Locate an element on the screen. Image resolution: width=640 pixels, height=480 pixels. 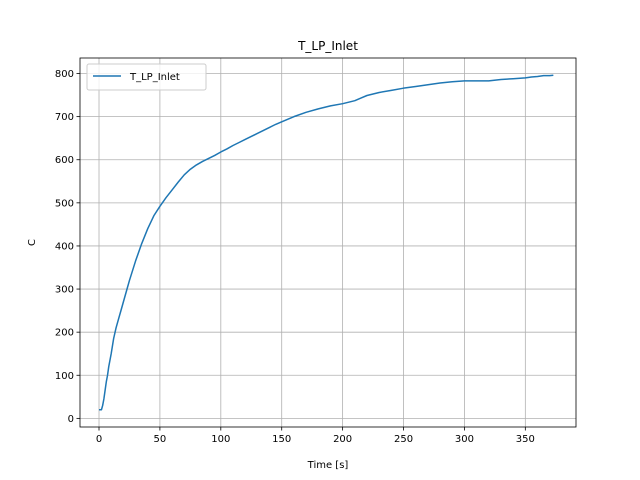
x-tick-label: 50 is located at coordinates (160, 439).